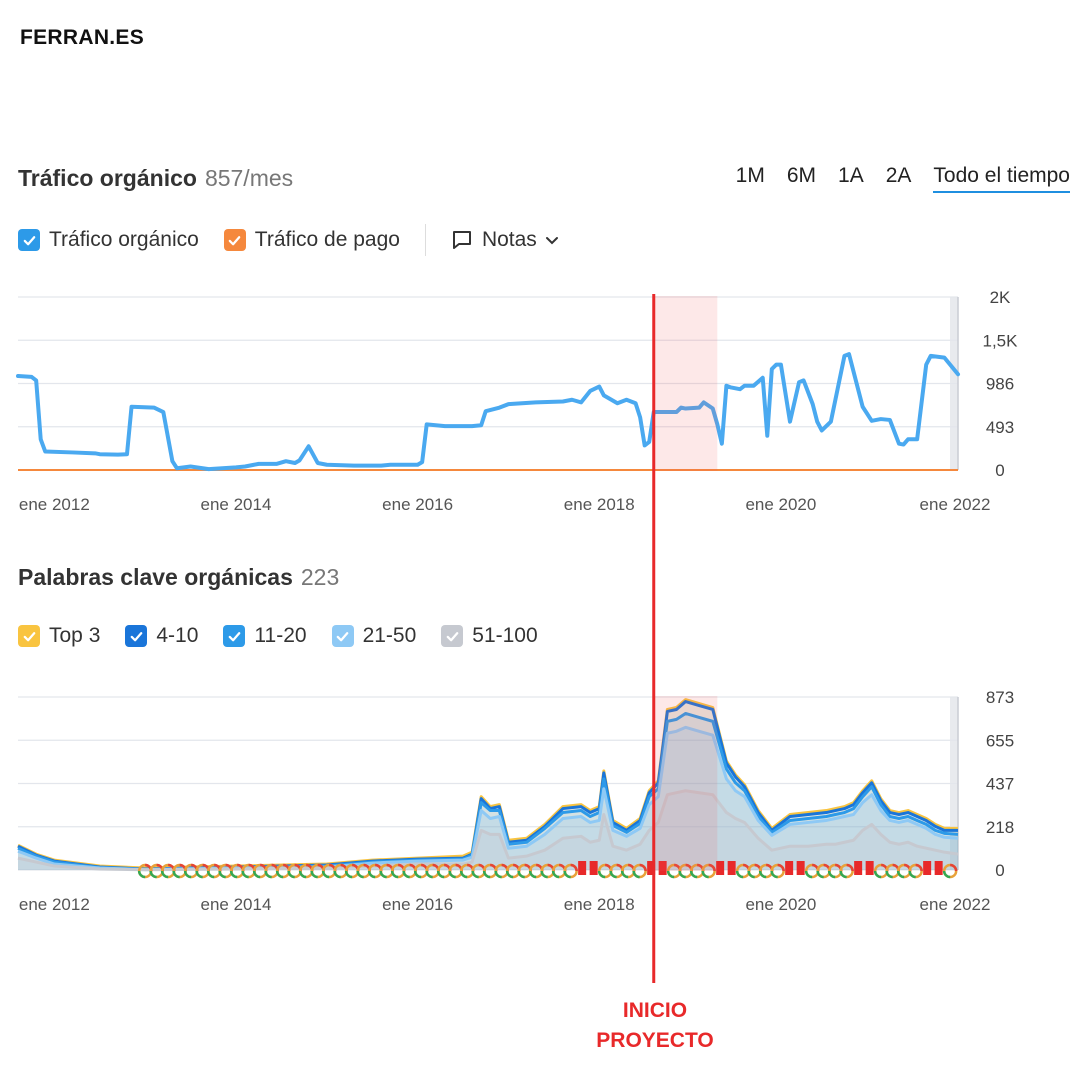 The image size is (1080, 1080). Describe the element at coordinates (488, 412) in the screenshot. I see `series-organic-traffic` at that location.